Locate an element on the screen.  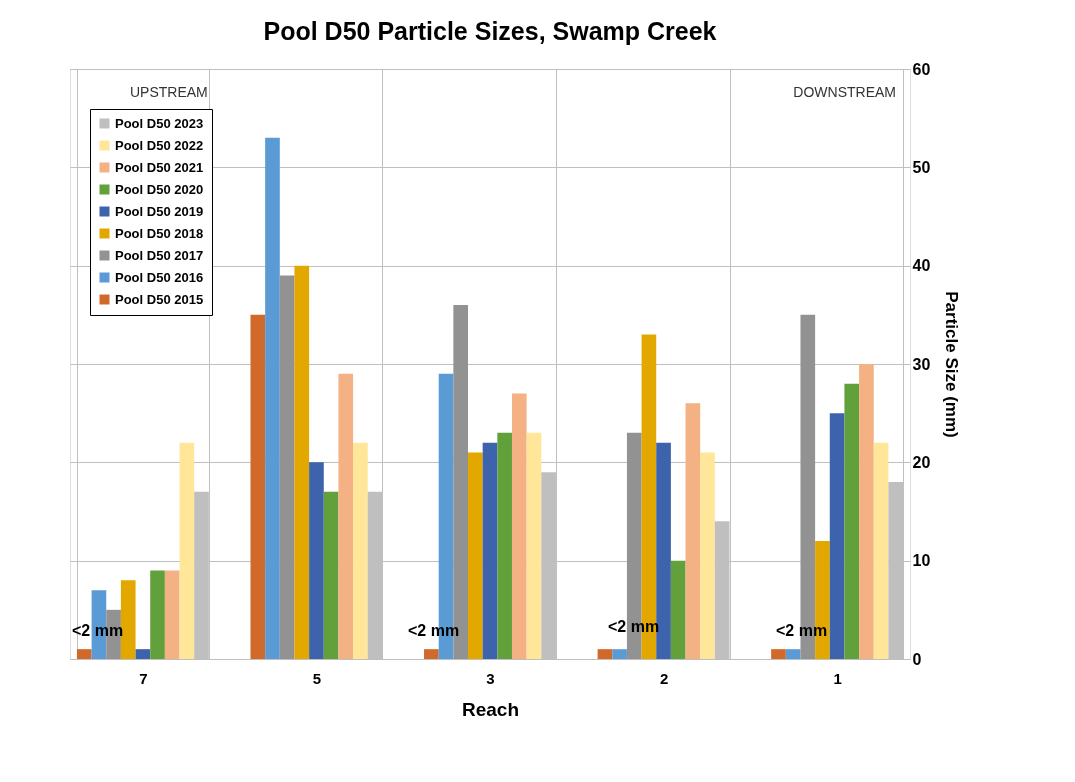
legend-label: Pool D50 2019 is located at coordinates (159, 211).